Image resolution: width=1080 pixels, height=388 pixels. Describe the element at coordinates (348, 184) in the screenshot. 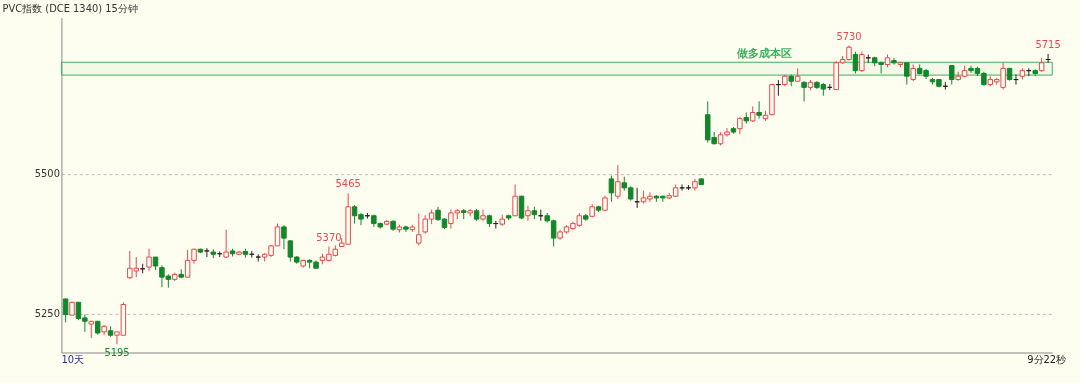

I see `annotation: 5465` at that location.